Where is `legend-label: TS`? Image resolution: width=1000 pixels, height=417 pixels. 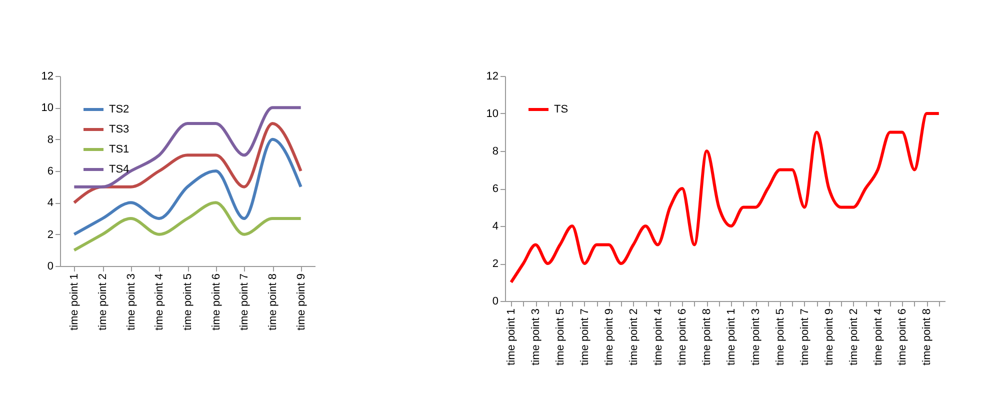
legend-label: TS is located at coordinates (561, 110).